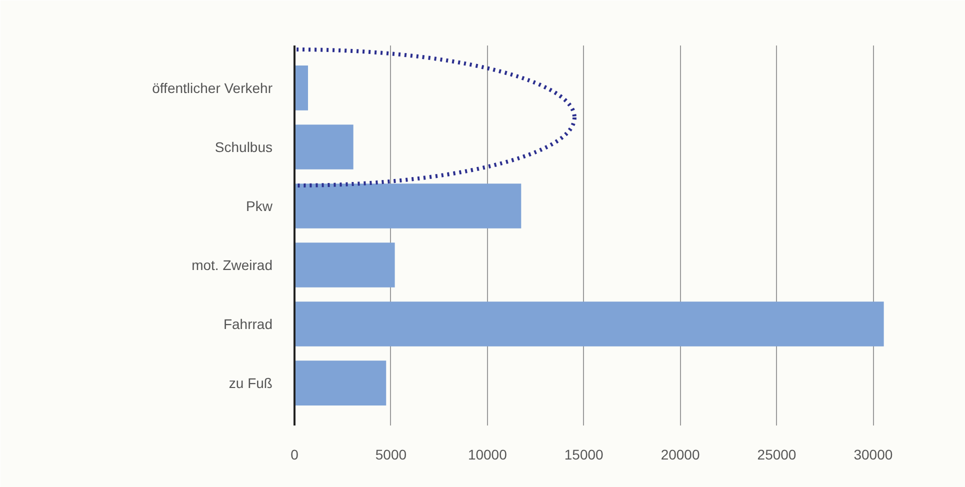 The height and width of the screenshot is (487, 965). Describe the element at coordinates (248, 324) in the screenshot. I see `y-tick-label: Fahrrad` at that location.